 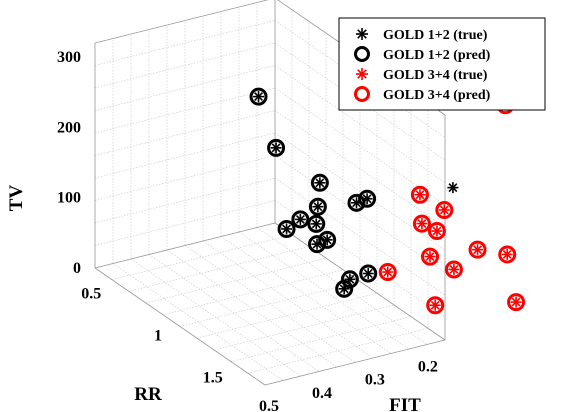 I want to click on legend-entry-label: GOLD 3+4 (true), so click(x=435, y=75).